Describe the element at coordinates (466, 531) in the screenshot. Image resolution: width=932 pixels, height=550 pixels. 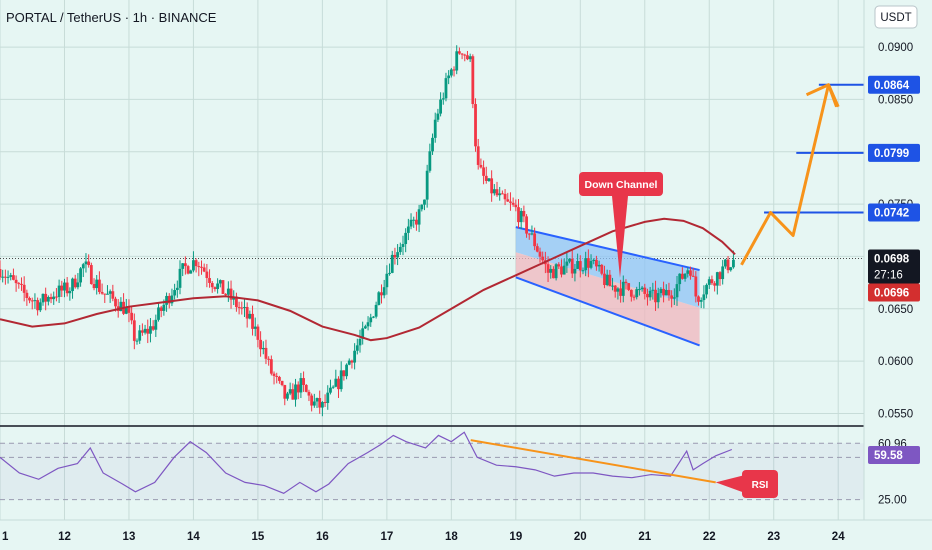
I see `time-axis: 1 12 13 14 15 16 17 18 19 20 21 22 23 24` at that location.